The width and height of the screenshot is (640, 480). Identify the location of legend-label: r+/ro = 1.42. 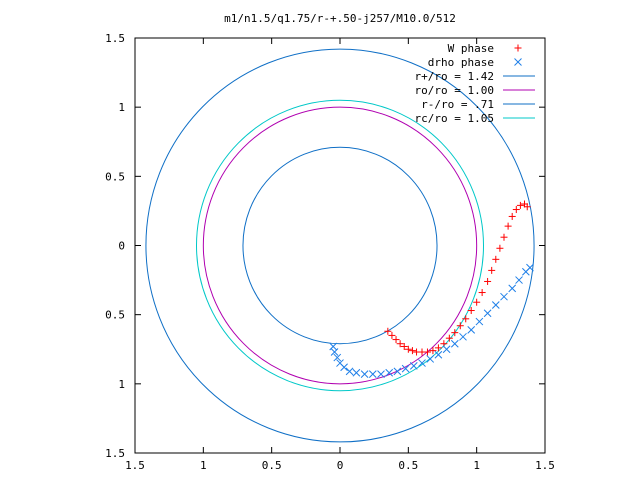
(454, 76).